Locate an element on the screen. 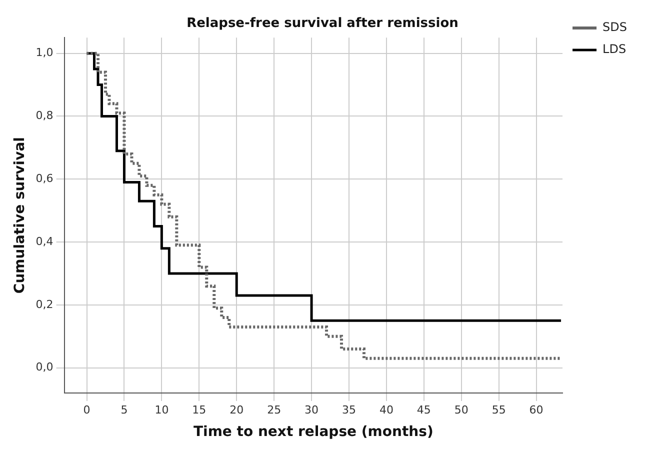 Image resolution: width=649 pixels, height=453 pixels. x-tick-label: 5 is located at coordinates (124, 409).